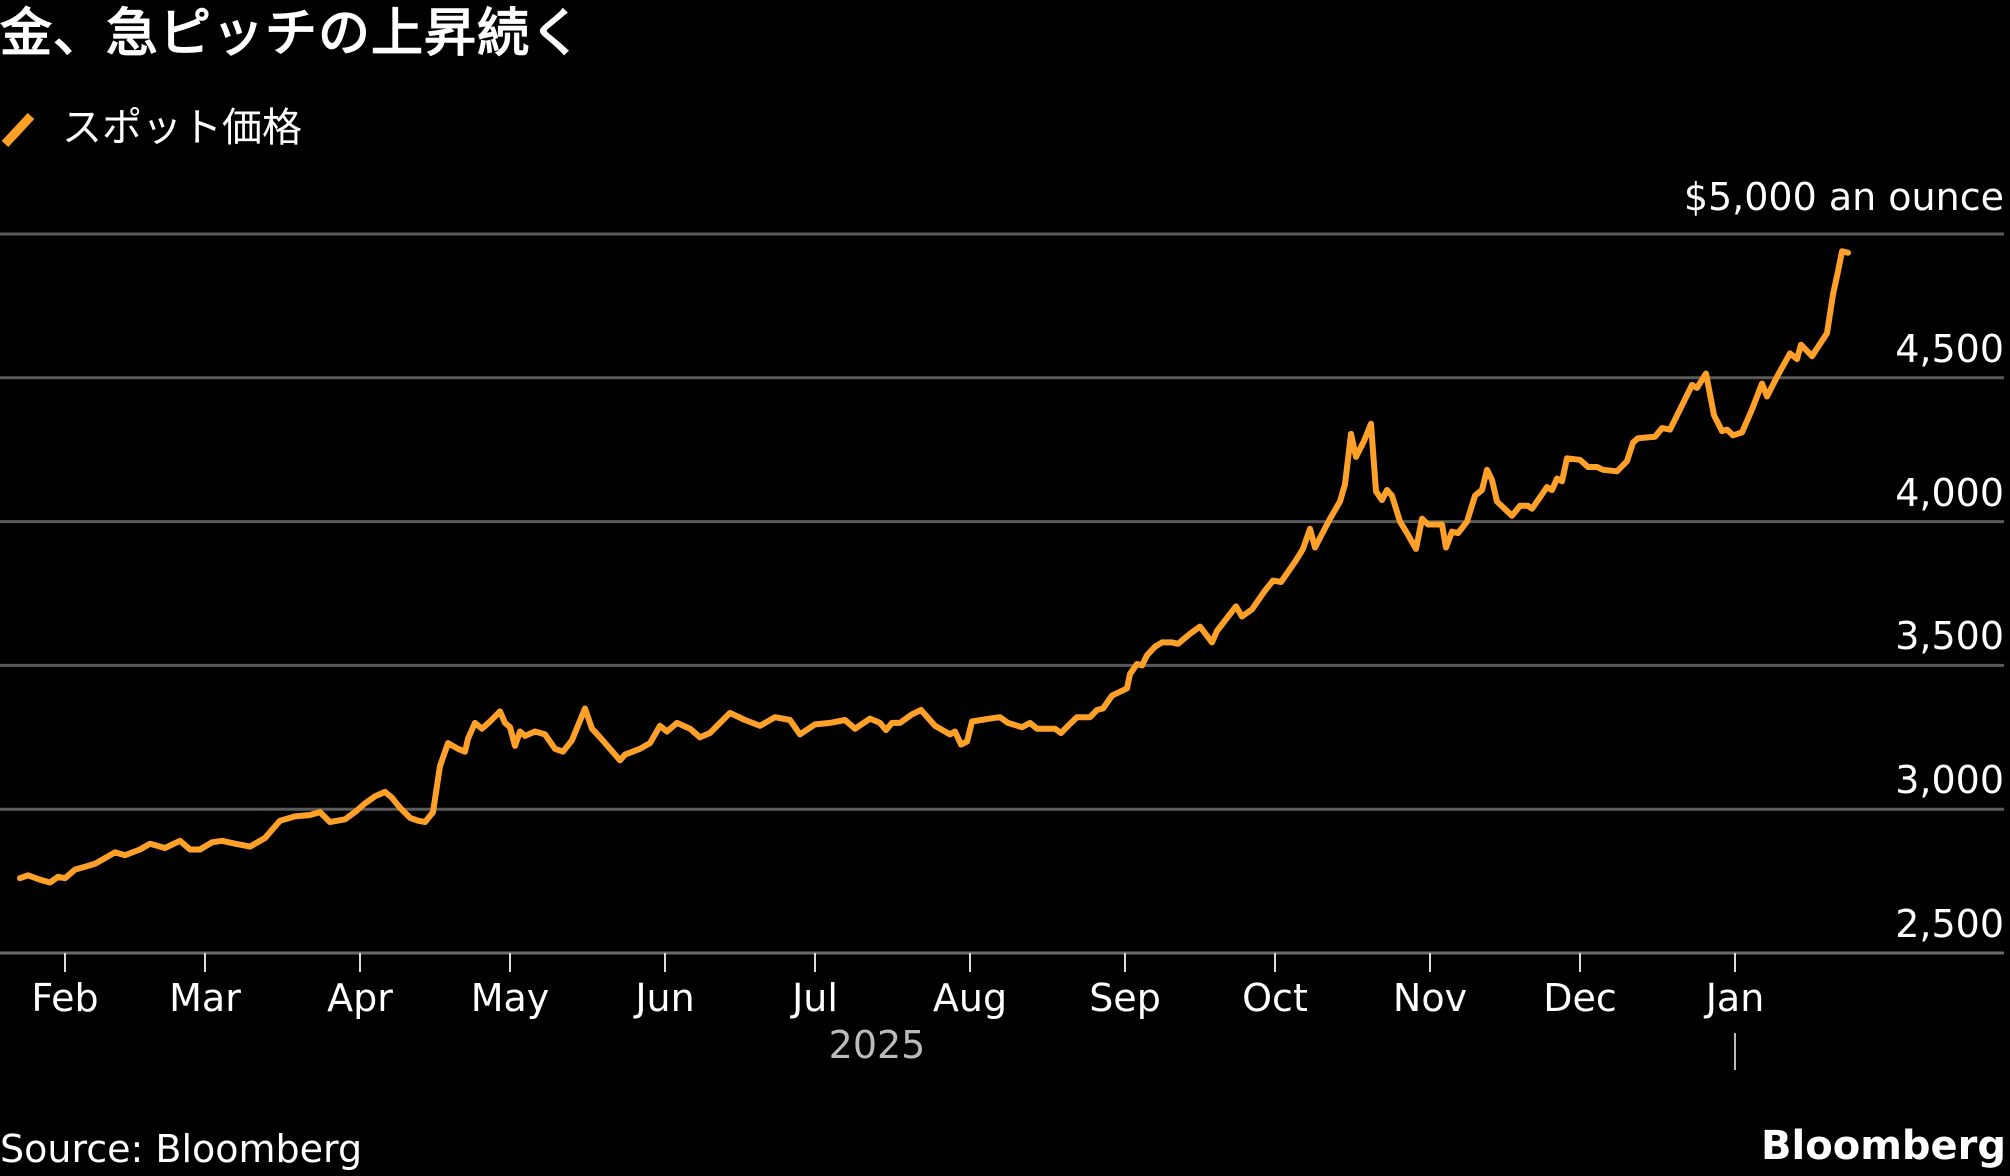 This screenshot has height=1176, width=2010. What do you see at coordinates (1843, 197) in the screenshot?
I see `y-axis-unit-label: $5,000 an ounce` at bounding box center [1843, 197].